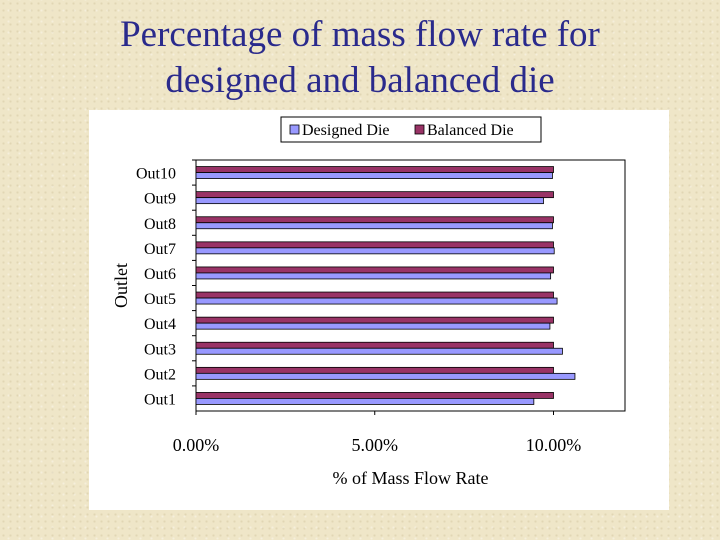 The width and height of the screenshot is (720, 540). Describe the element at coordinates (196, 445) in the screenshot. I see `x-tick-label-1: 0.00%` at that location.